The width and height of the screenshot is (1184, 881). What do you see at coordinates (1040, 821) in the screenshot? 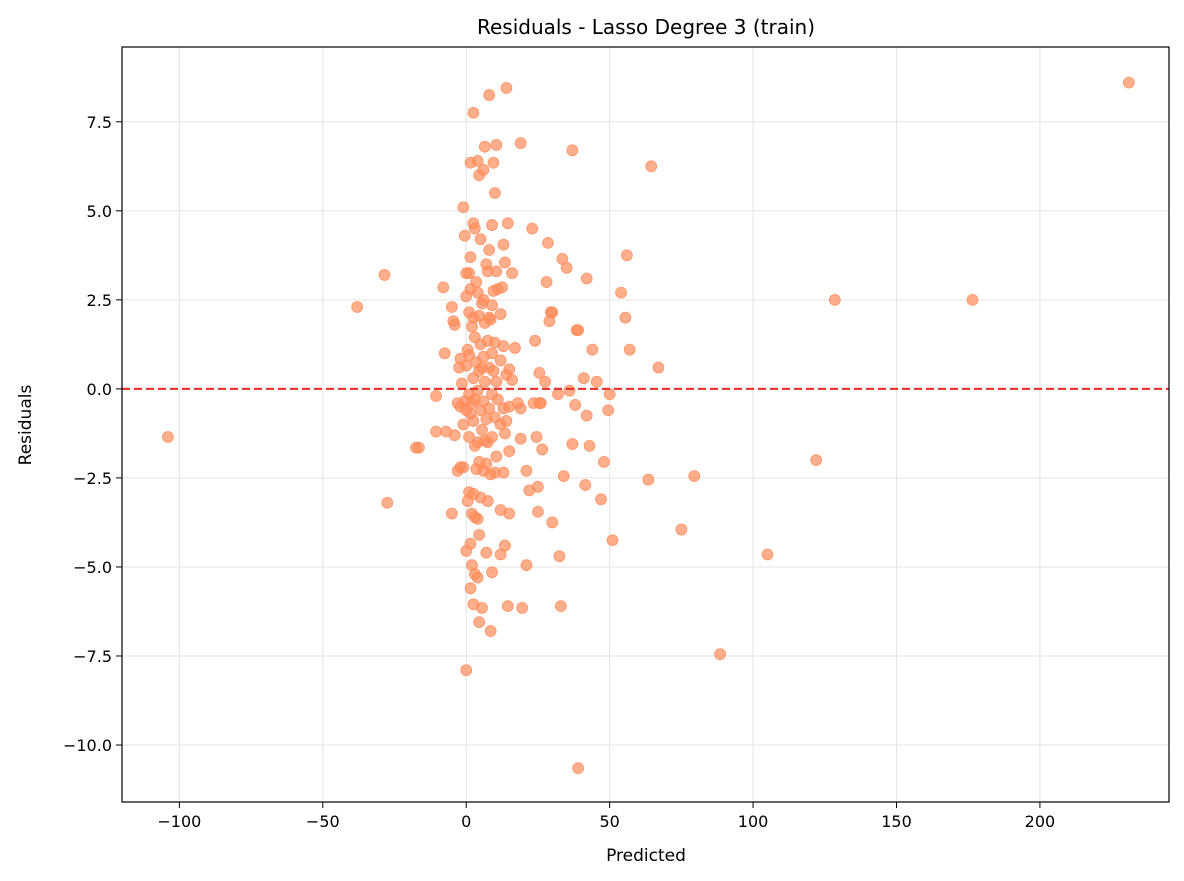
I see `x-tick-label: 200` at bounding box center [1040, 821].